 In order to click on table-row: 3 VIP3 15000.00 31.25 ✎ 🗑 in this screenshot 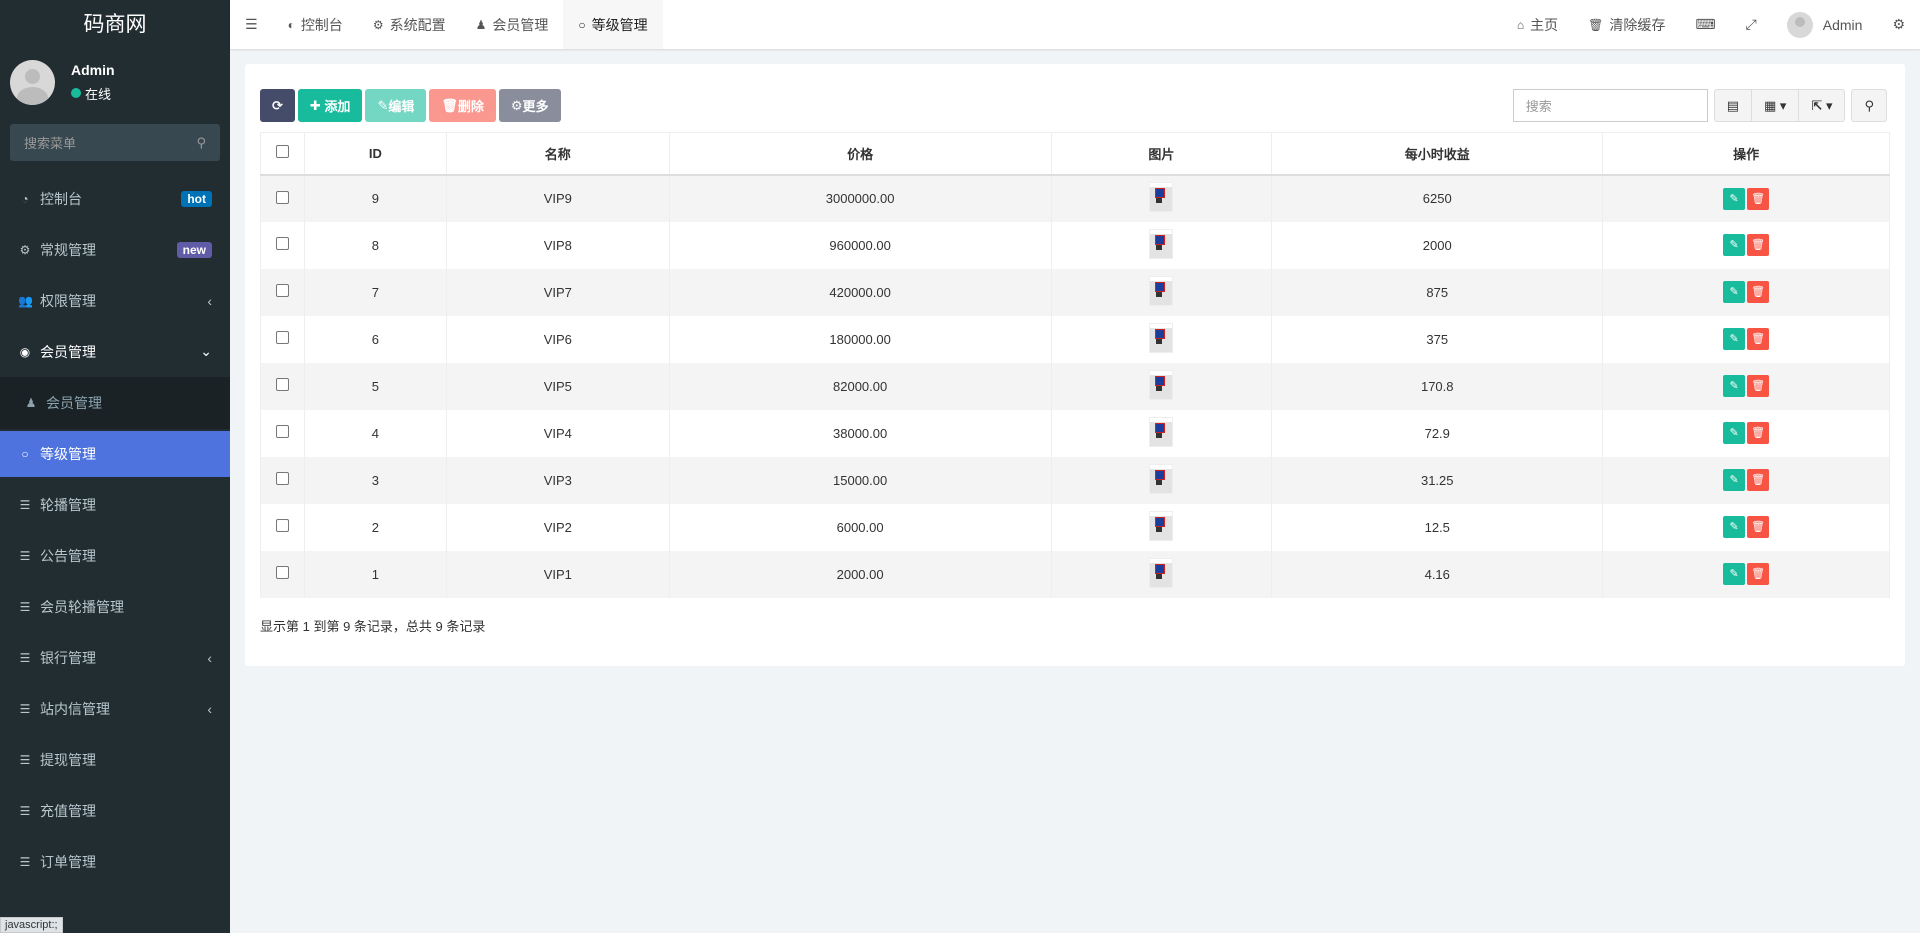, I will do `click(1075, 480)`.